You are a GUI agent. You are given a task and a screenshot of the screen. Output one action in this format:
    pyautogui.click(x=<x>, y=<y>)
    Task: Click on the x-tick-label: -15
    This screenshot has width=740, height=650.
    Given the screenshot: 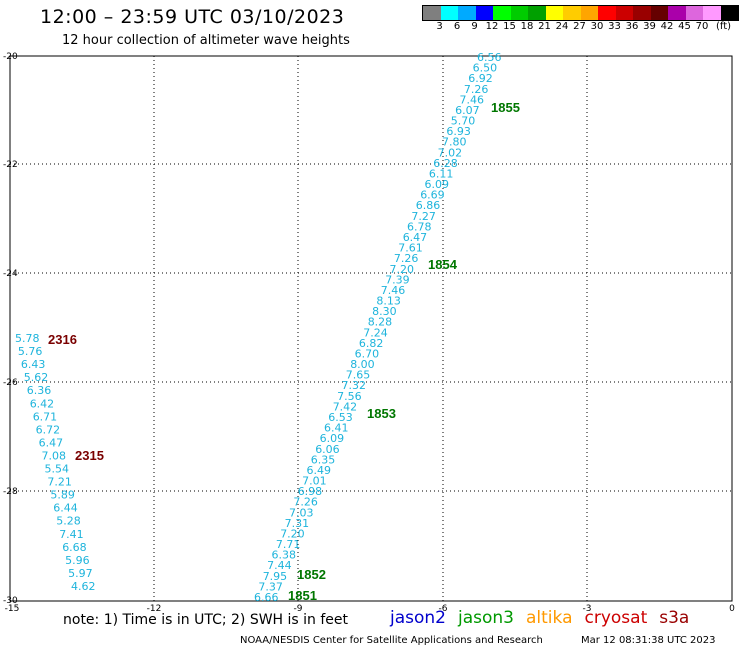 What is the action you would take?
    pyautogui.click(x=12, y=609)
    